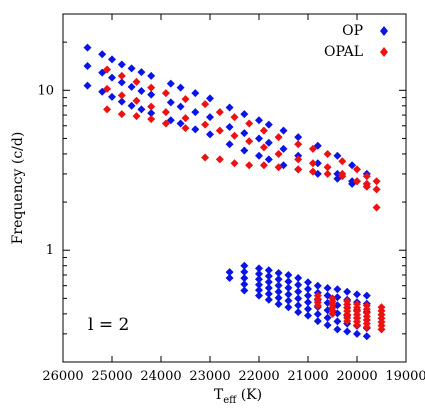 Image resolution: width=425 pixels, height=416 pixels. I want to click on y-axis-label: Frequency (c/d), so click(18, 188).